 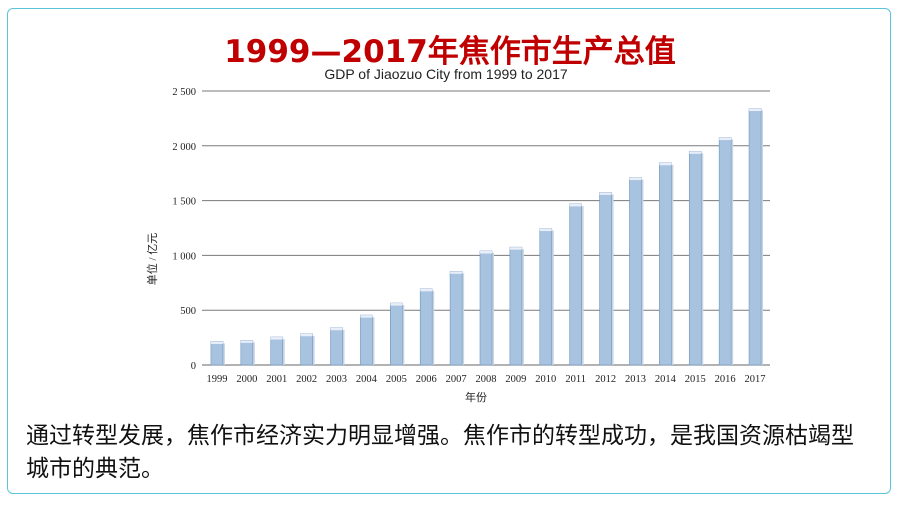 I want to click on x-tick-label: 2005, so click(x=396, y=379).